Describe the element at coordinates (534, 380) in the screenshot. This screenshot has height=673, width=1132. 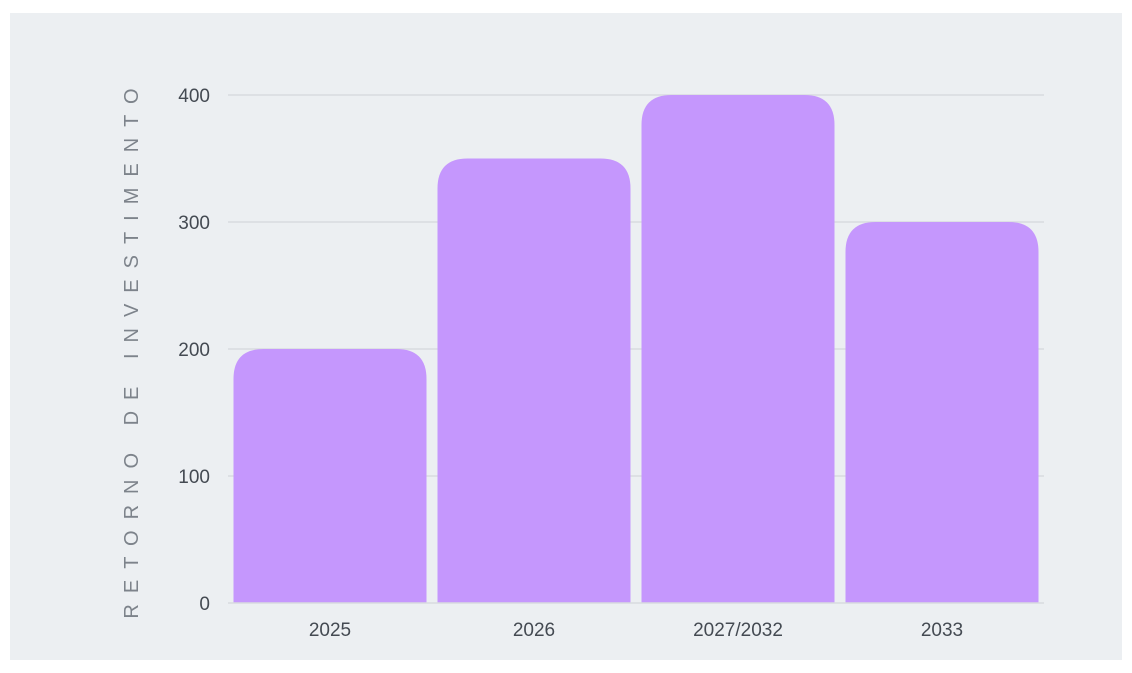
I see `bar-2026` at that location.